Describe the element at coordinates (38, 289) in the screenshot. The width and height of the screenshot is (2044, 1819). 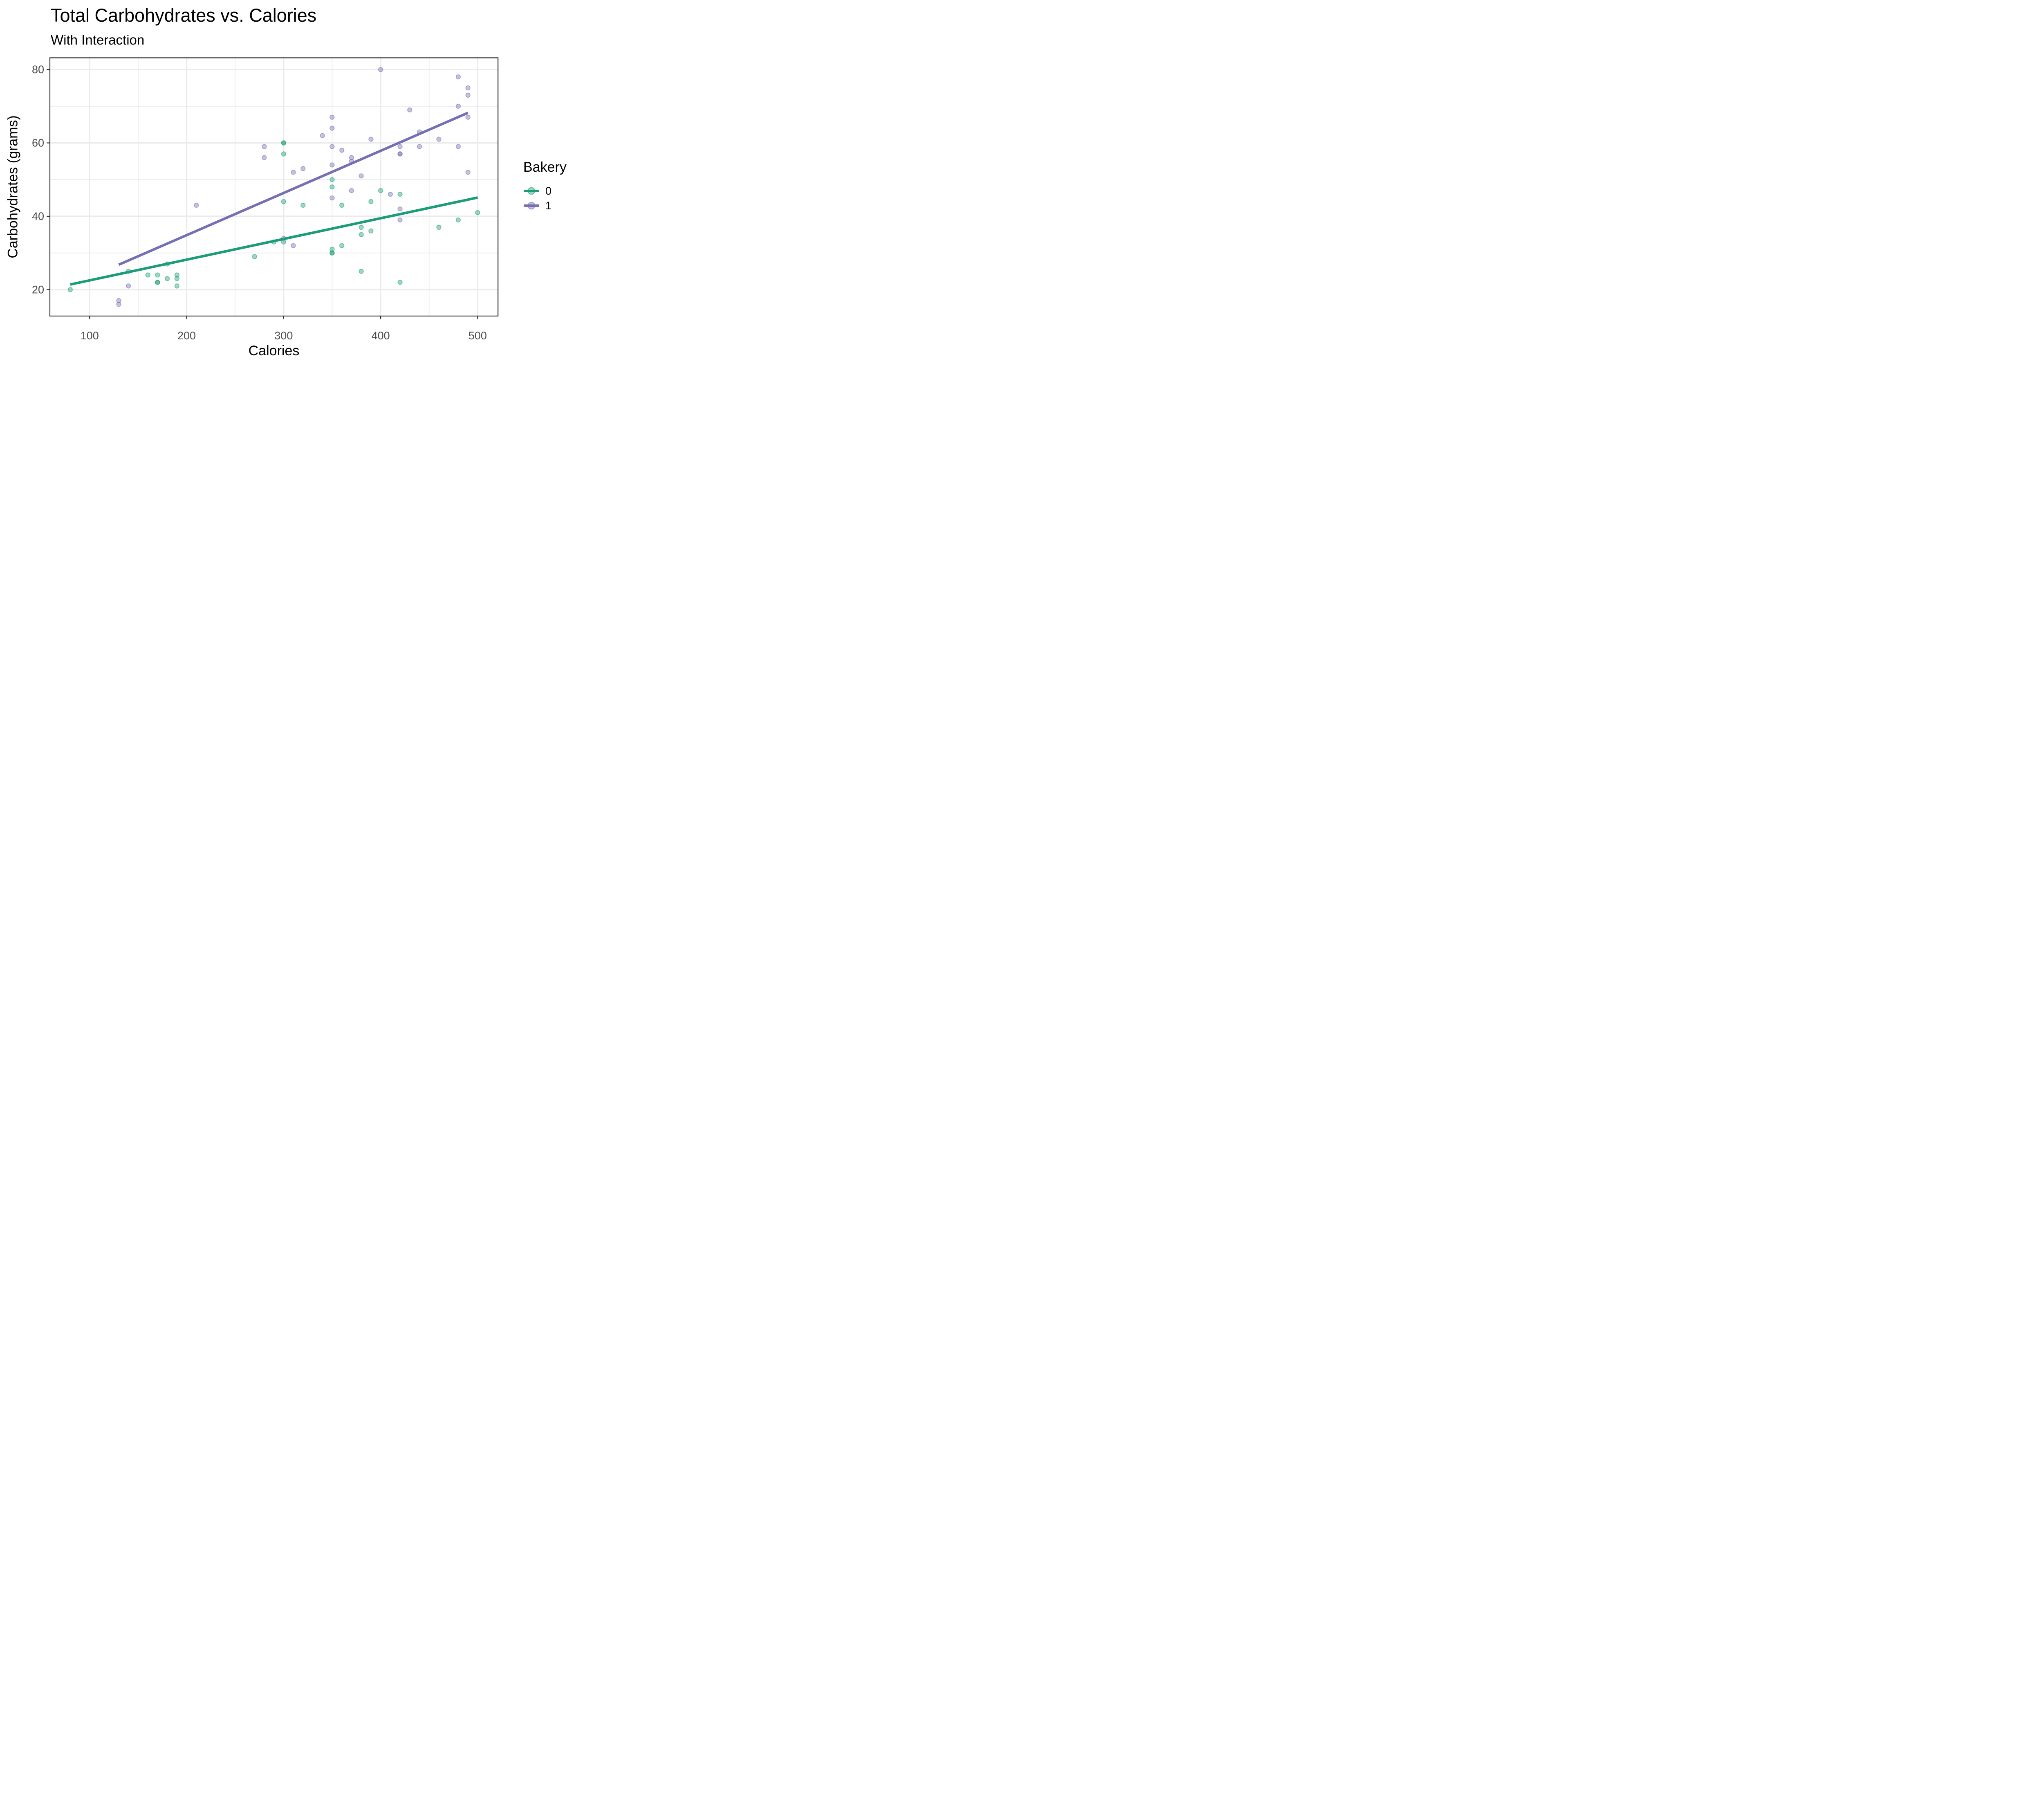
I see `y-tick-label: 20` at that location.